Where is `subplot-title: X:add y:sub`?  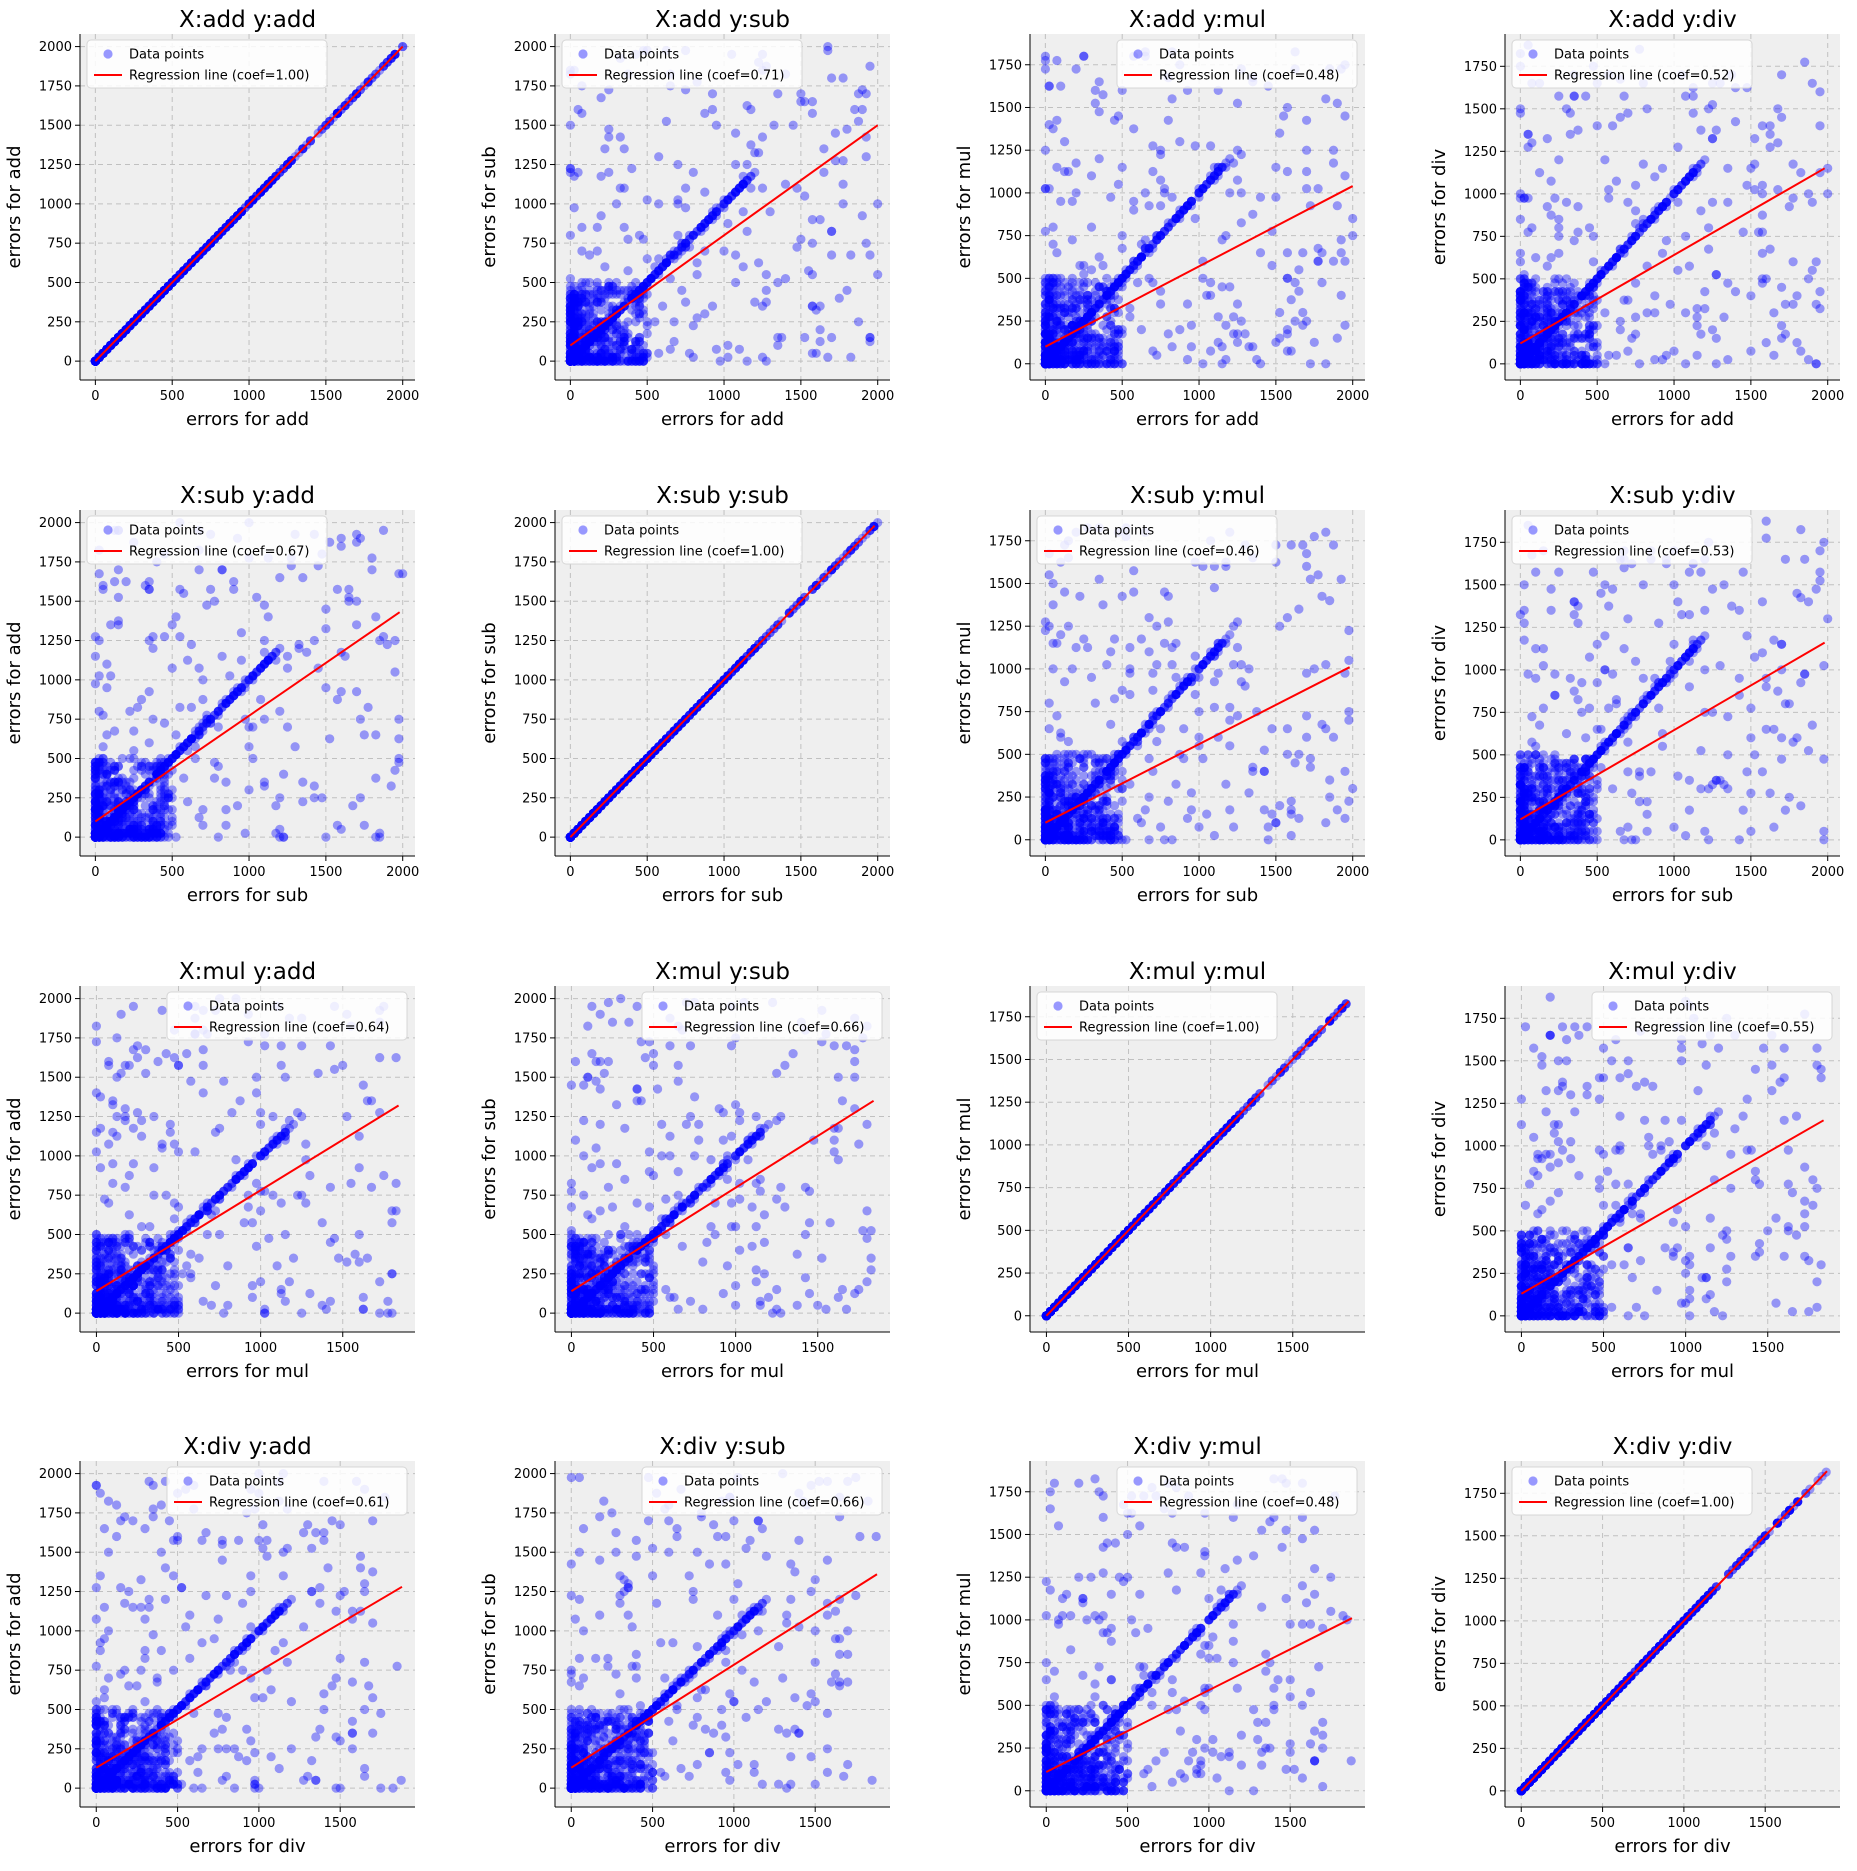 subplot-title: X:add y:sub is located at coordinates (722, 20).